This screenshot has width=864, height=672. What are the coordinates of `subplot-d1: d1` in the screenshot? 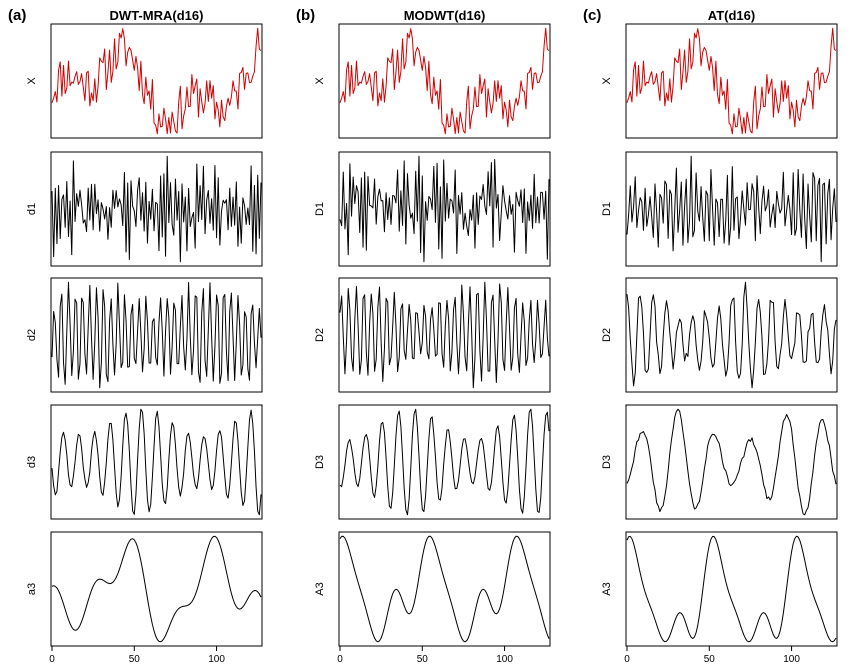 It's located at (144, 209).